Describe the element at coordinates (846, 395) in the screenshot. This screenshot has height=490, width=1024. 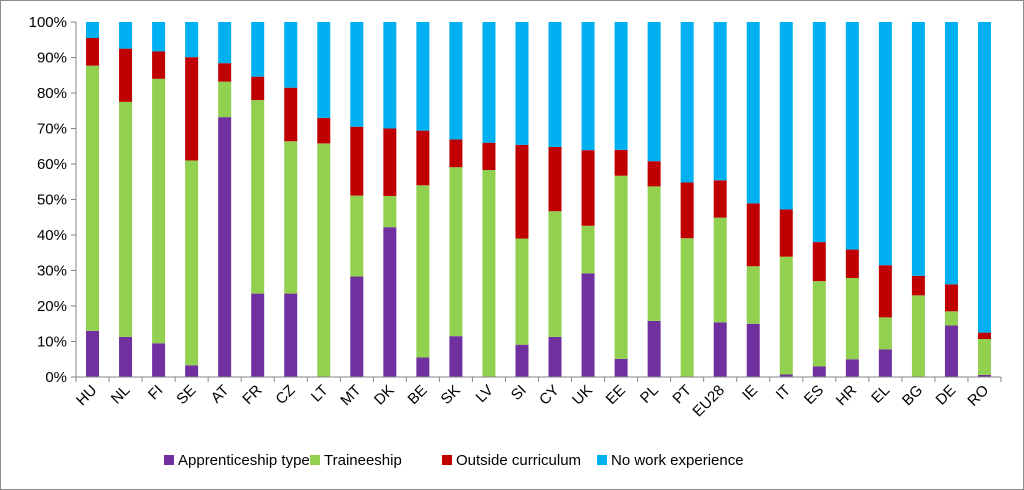
I see `x-tick-label: HR` at that location.